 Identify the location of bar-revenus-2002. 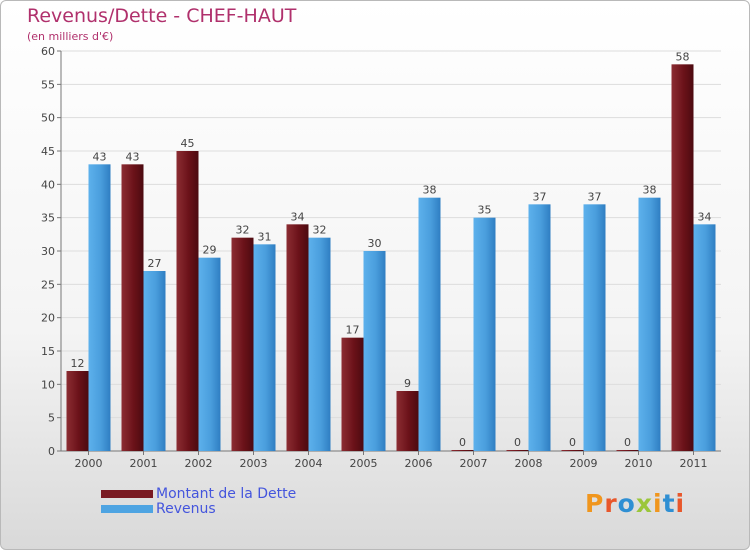
(209, 354).